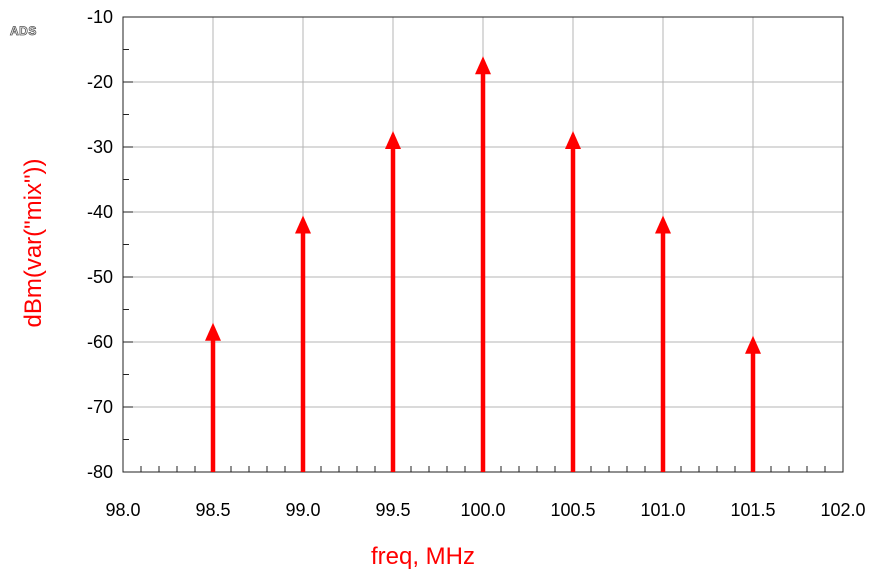 Image resolution: width=877 pixels, height=573 pixels. I want to click on x-tick-label: 102.0, so click(842, 510).